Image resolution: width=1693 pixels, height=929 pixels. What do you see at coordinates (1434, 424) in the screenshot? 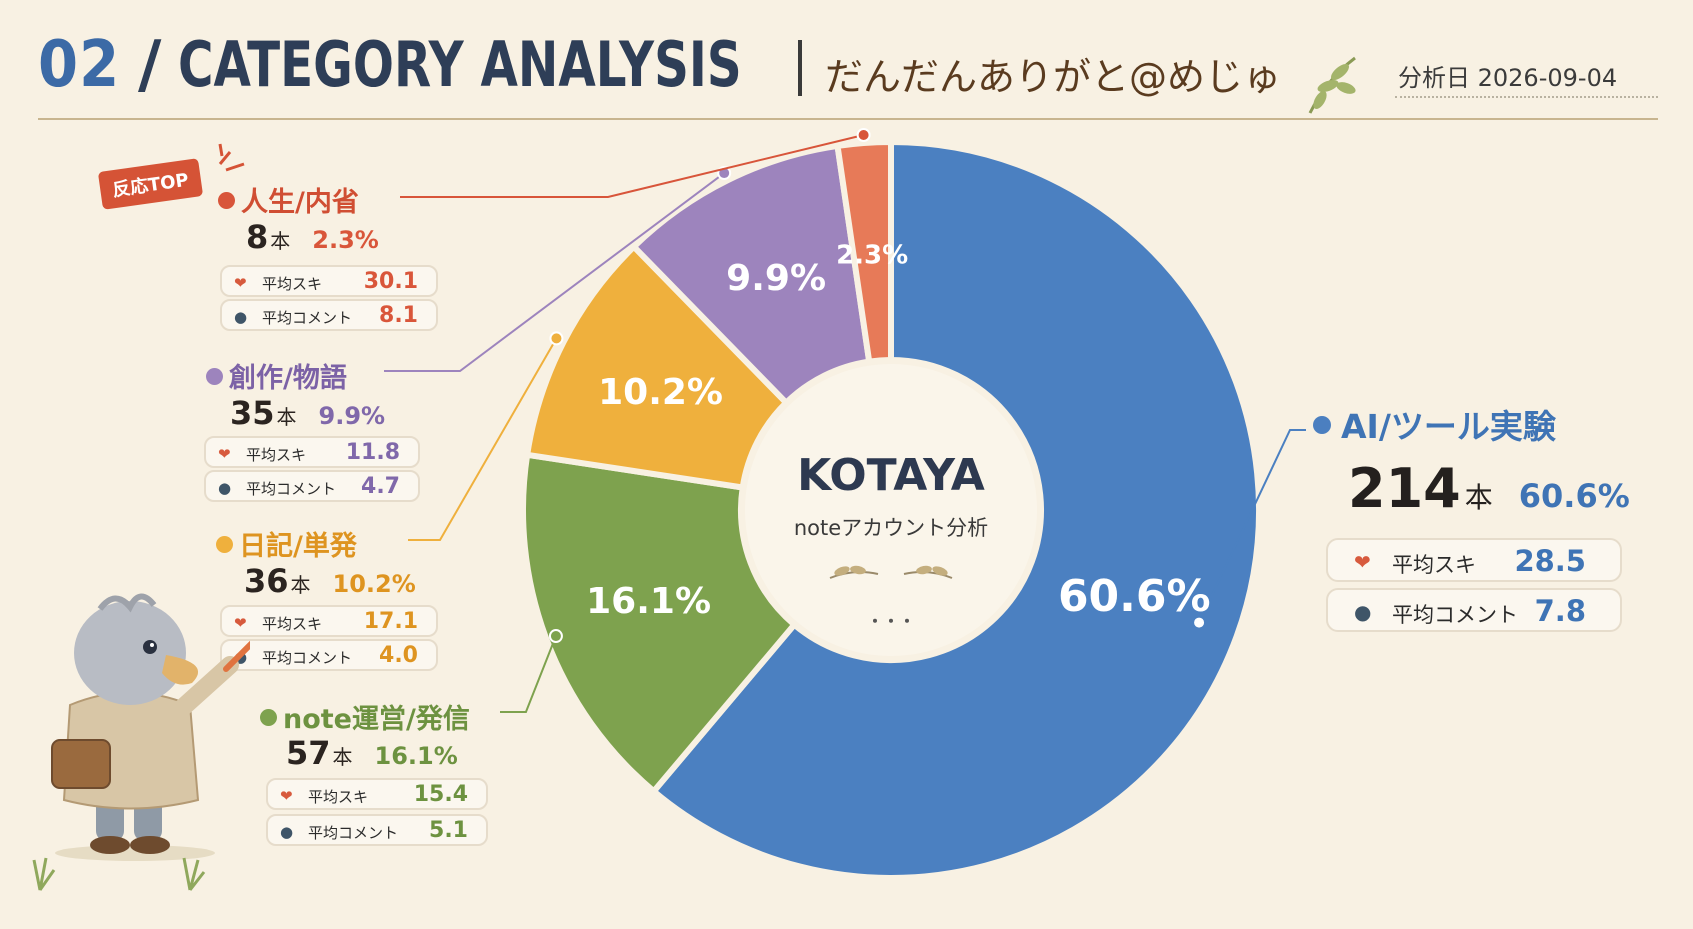
I see `category-ai-name: AI/ツール実験` at bounding box center [1434, 424].